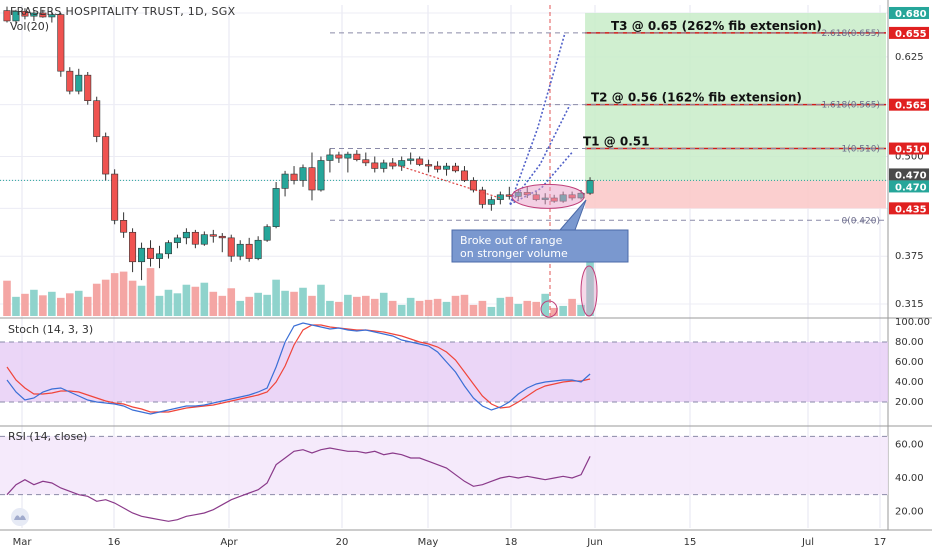 This screenshot has width=932, height=550. What do you see at coordinates (909, 402) in the screenshot?
I see `stoch-tick-label: 20.00` at bounding box center [909, 402].